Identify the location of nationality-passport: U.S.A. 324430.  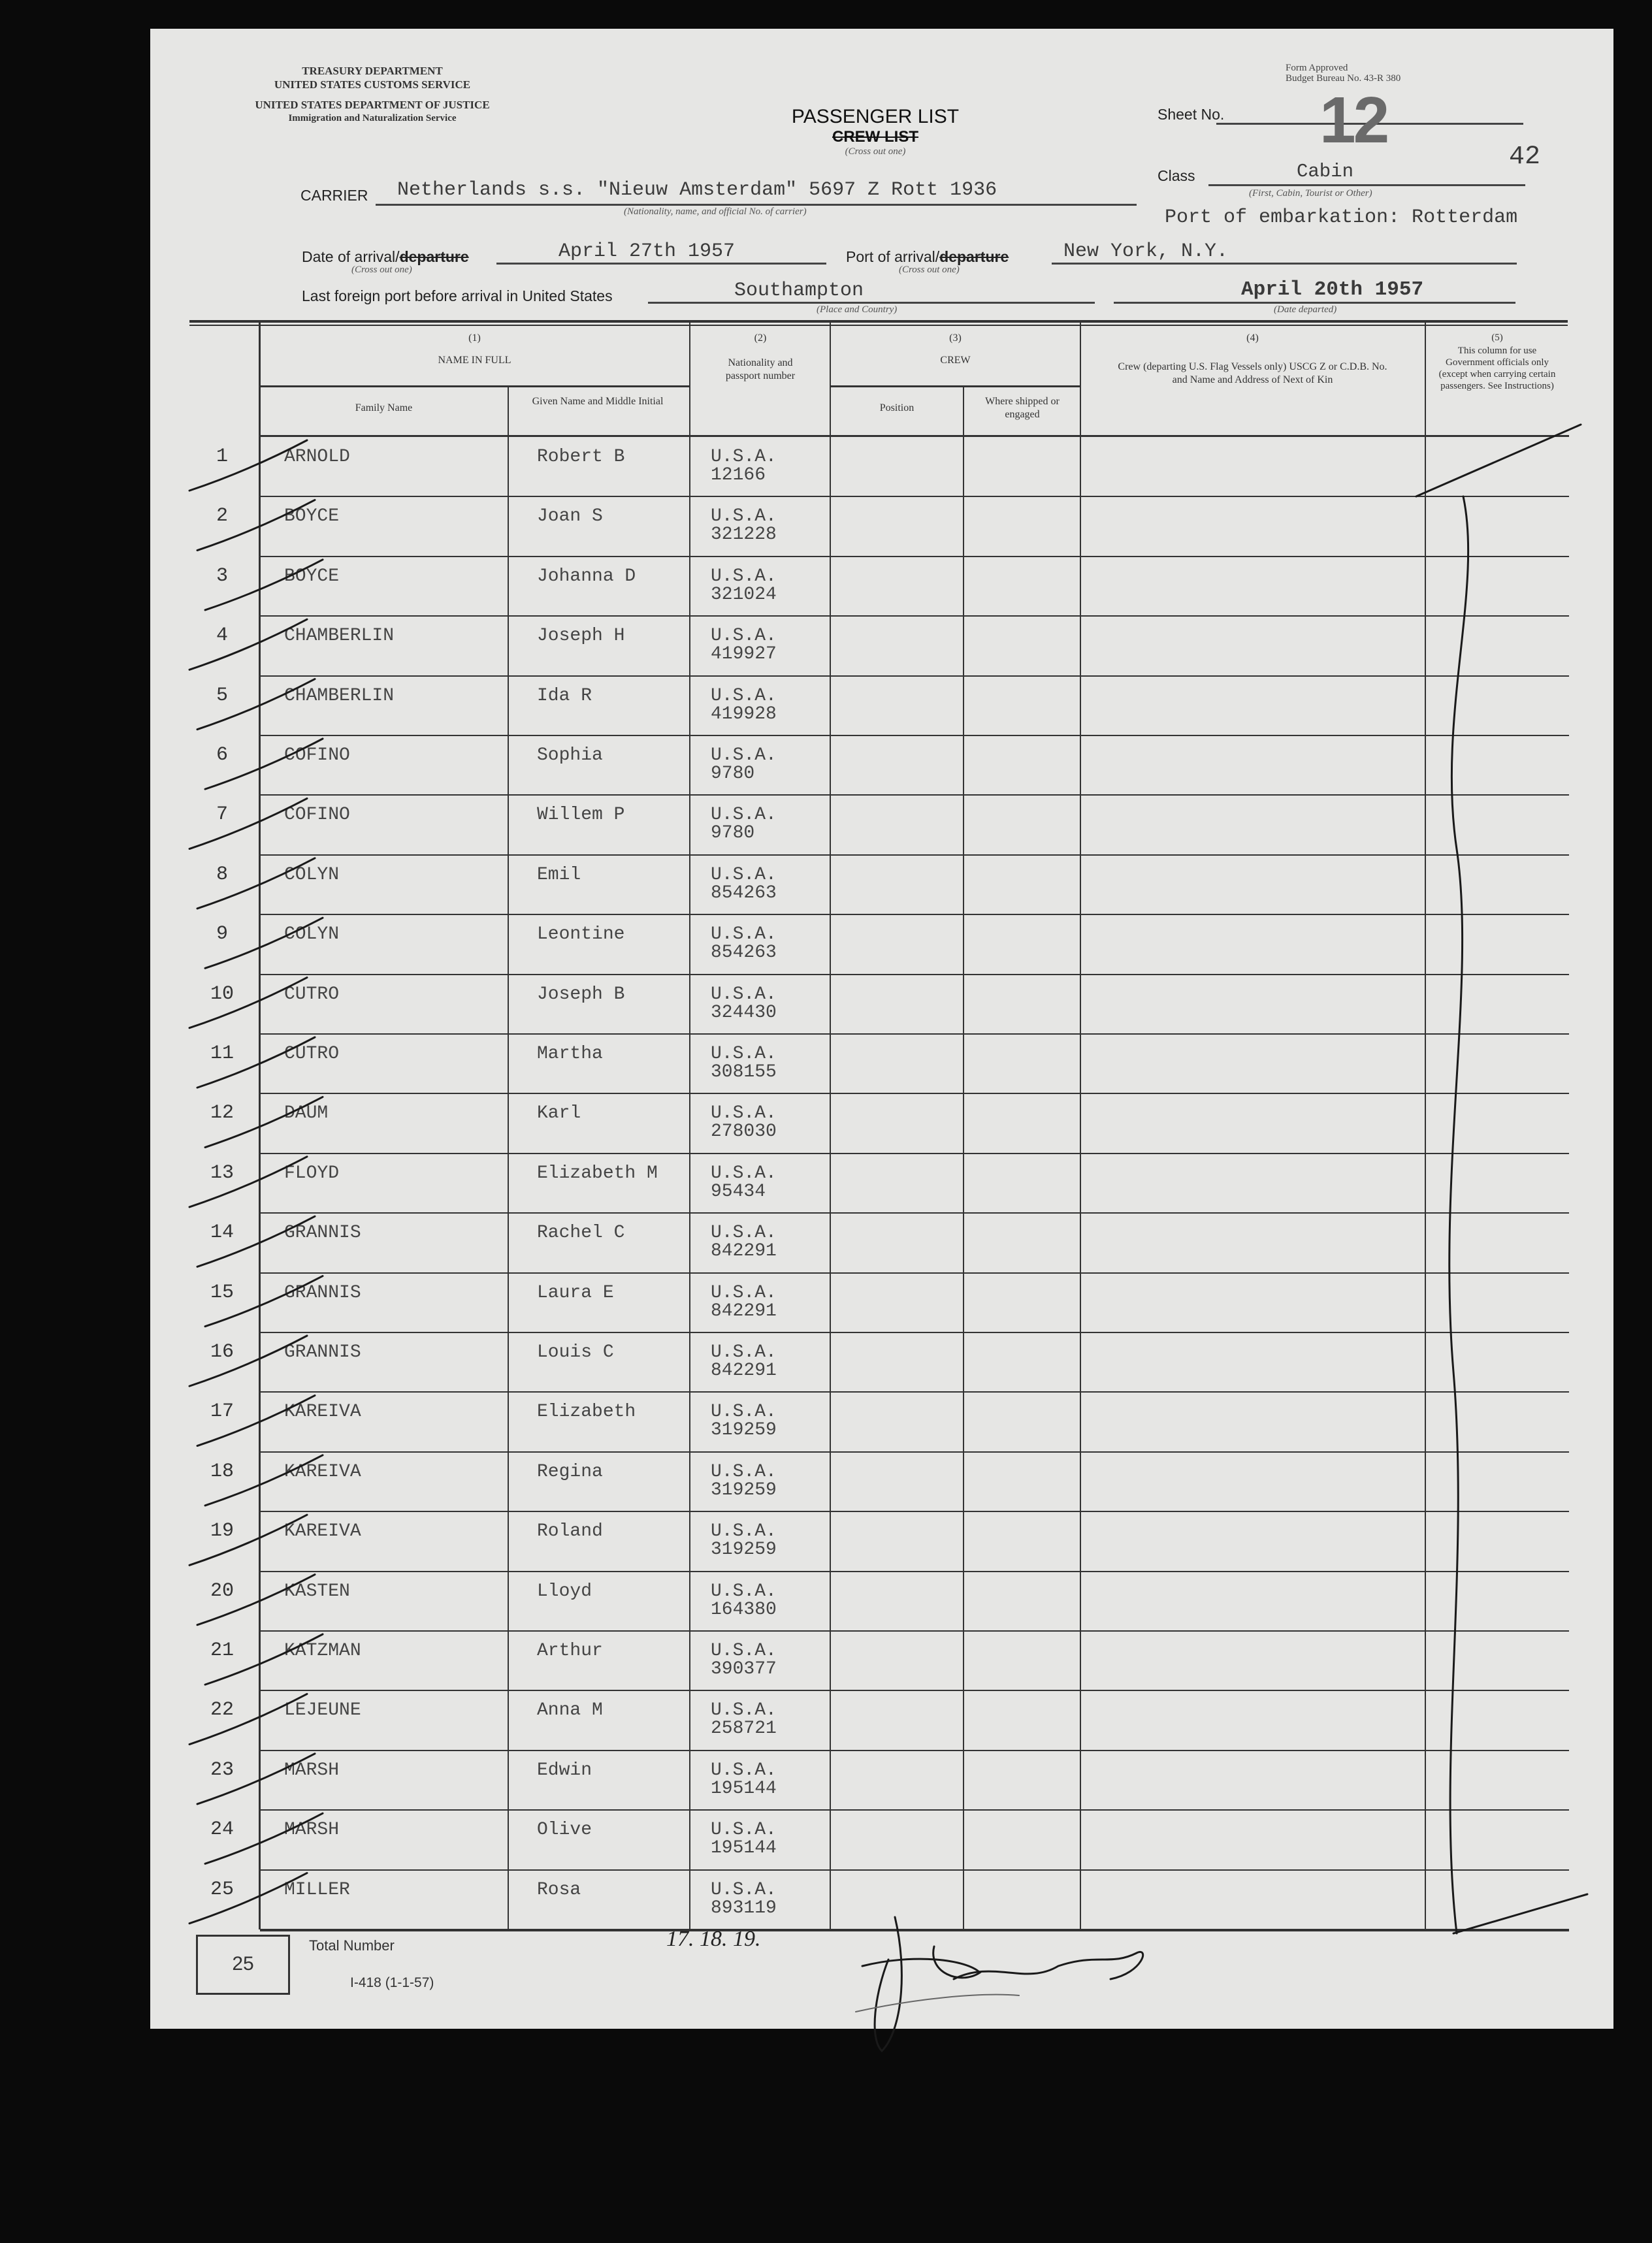
(744, 1003).